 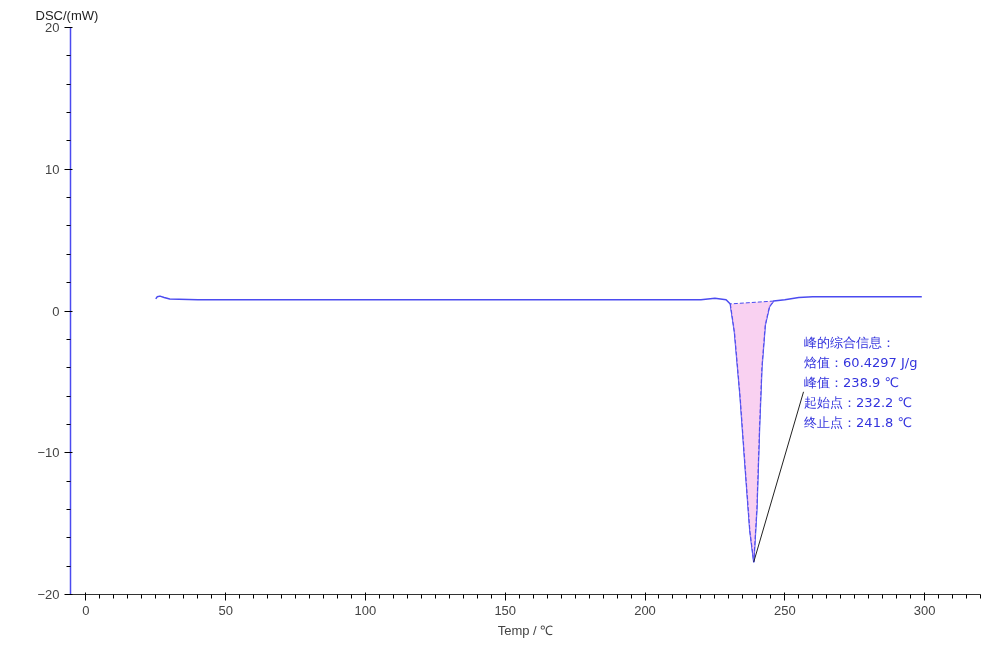 I want to click on y-tick-label: −20, so click(x=48, y=594).